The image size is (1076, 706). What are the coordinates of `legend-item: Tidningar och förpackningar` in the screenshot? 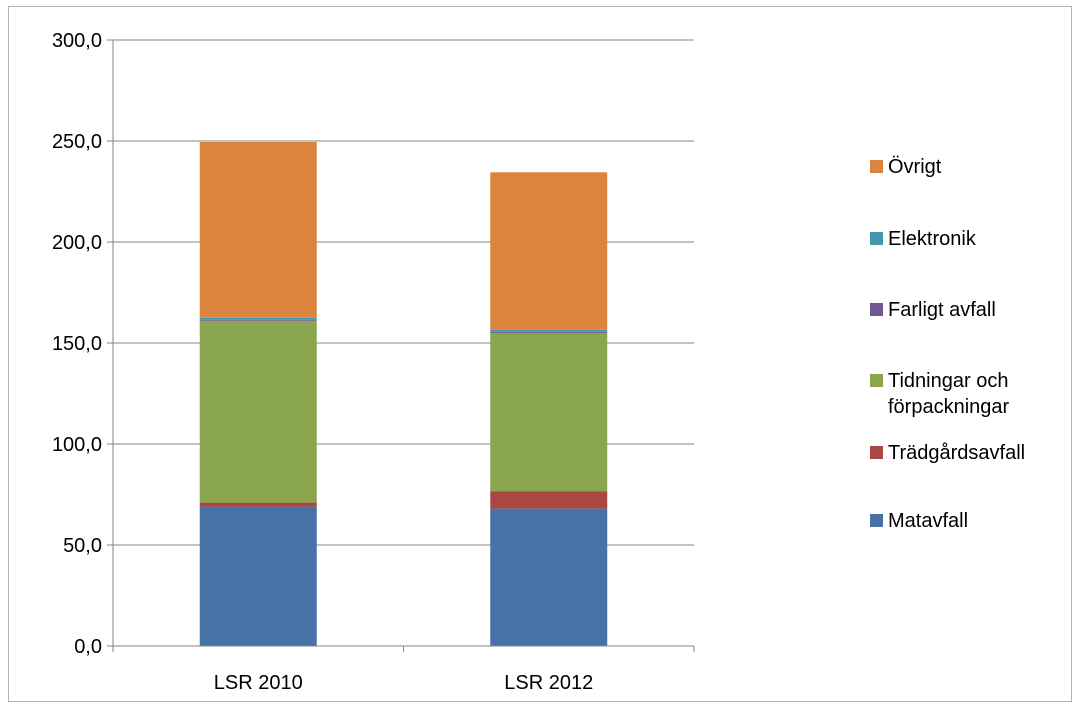 It's located at (964, 394).